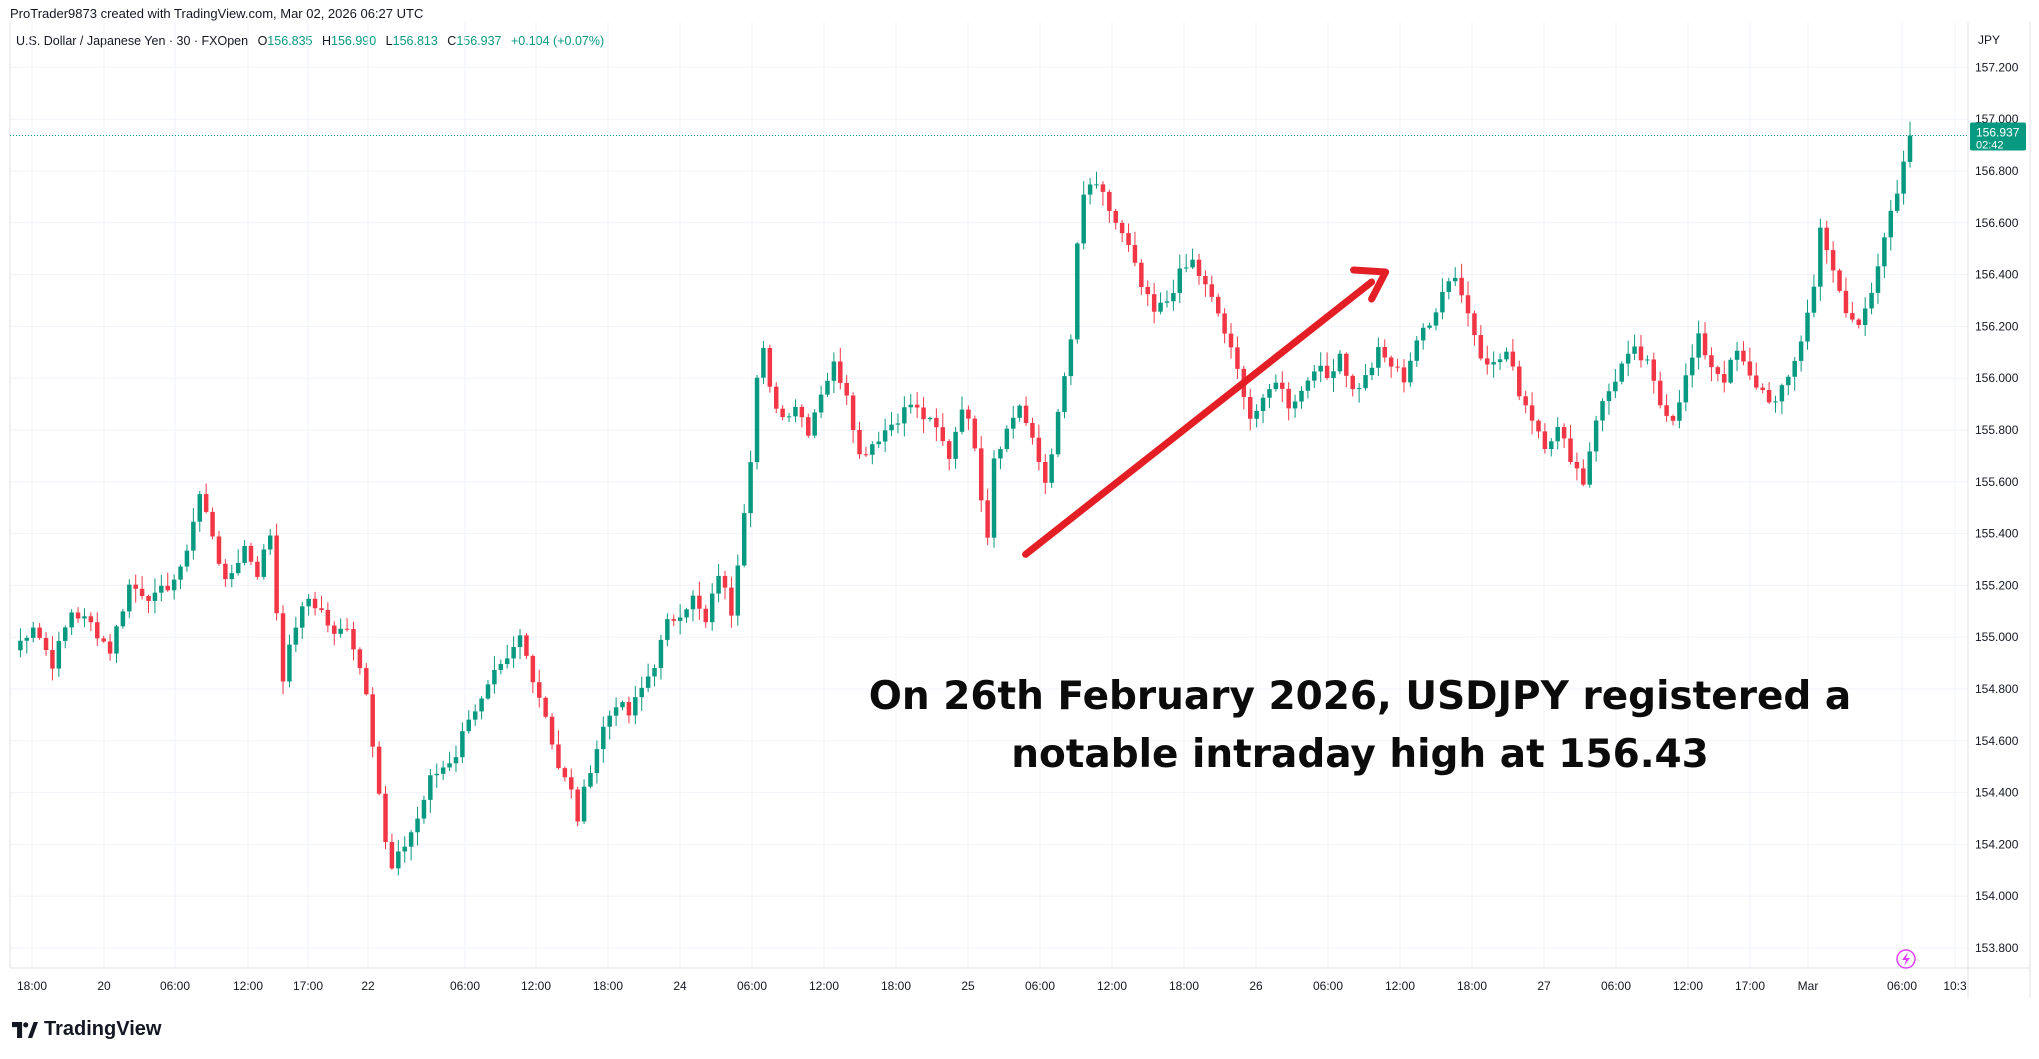  What do you see at coordinates (1989, 40) in the screenshot?
I see `currency-label: JPY` at bounding box center [1989, 40].